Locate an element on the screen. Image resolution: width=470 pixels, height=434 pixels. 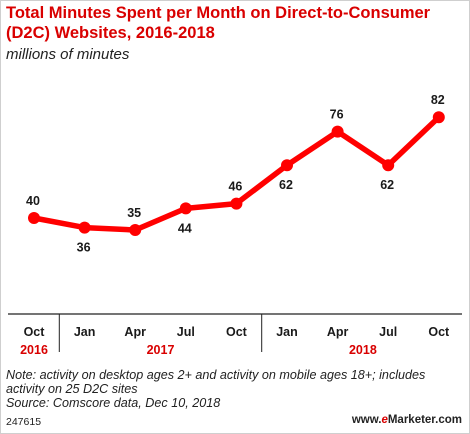
data-label: 44 is located at coordinates (185, 228).